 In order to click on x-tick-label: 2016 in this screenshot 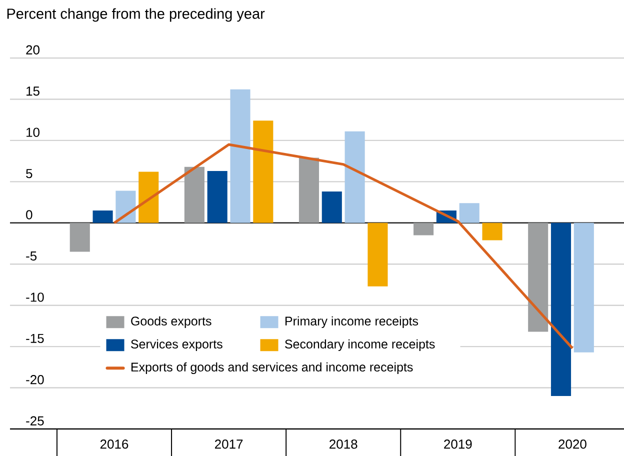, I will do `click(114, 444)`.